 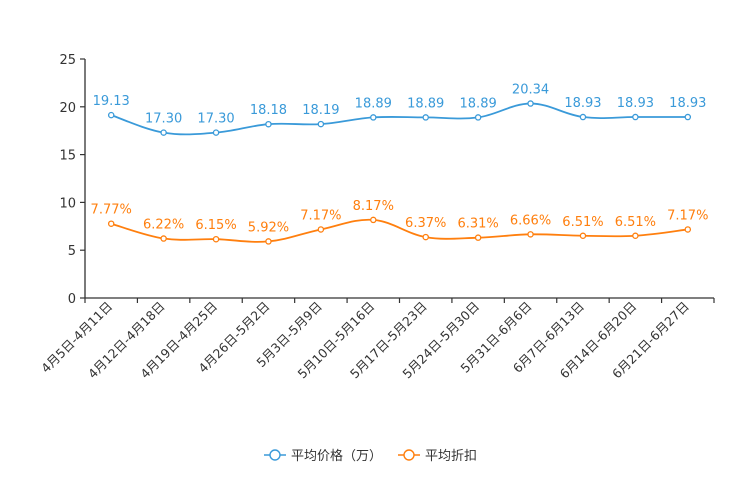 What do you see at coordinates (451, 456) in the screenshot?
I see `legend-label: 平均折扣` at bounding box center [451, 456].